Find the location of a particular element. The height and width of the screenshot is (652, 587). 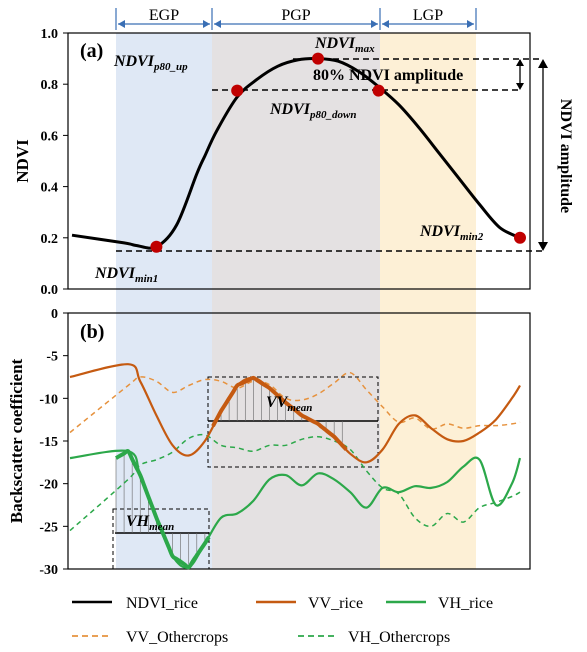

yticksB-label-5: -5 is located at coordinates (52, 357).